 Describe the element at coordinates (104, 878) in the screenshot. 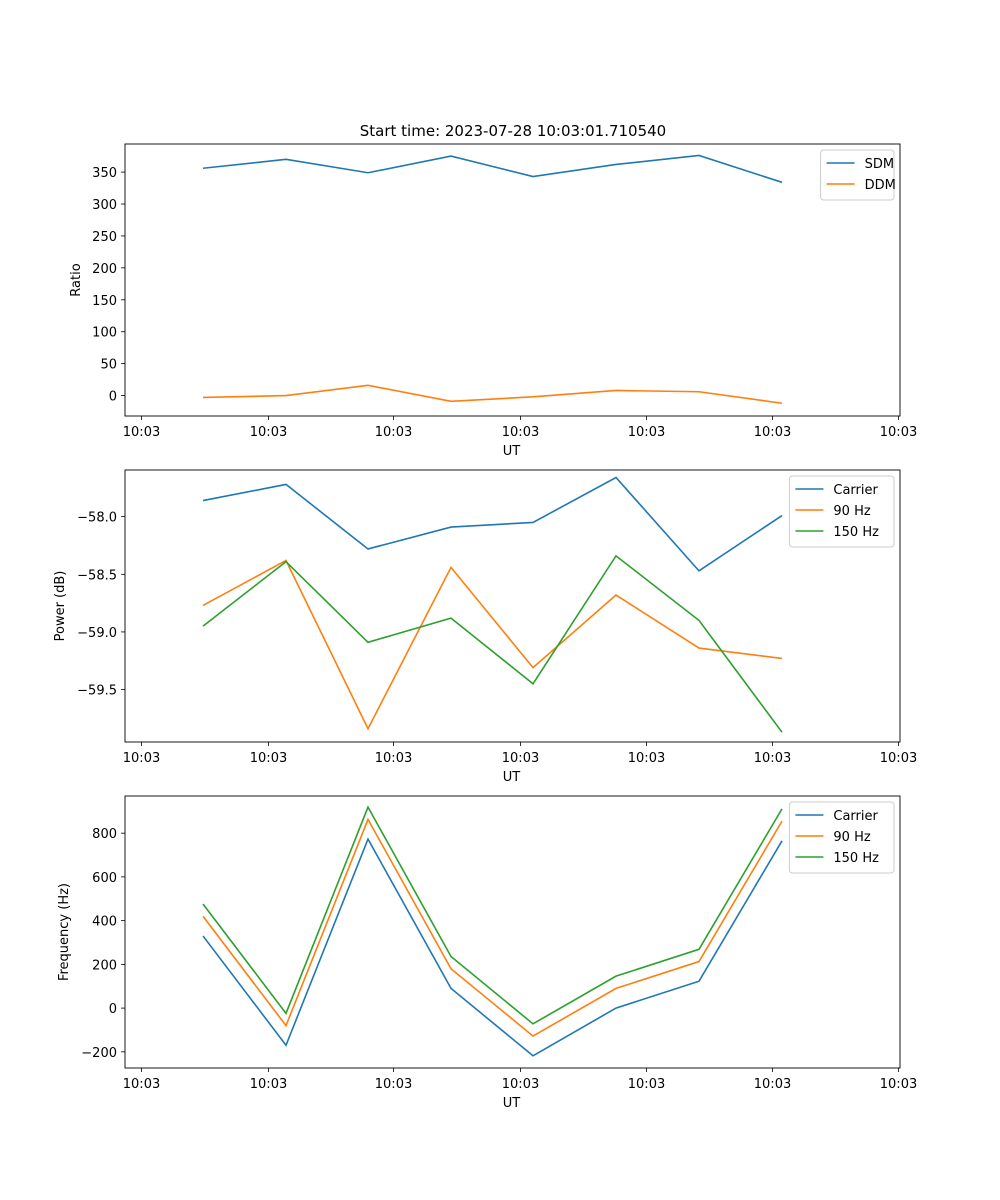

I see `y-tick-label: 600` at that location.